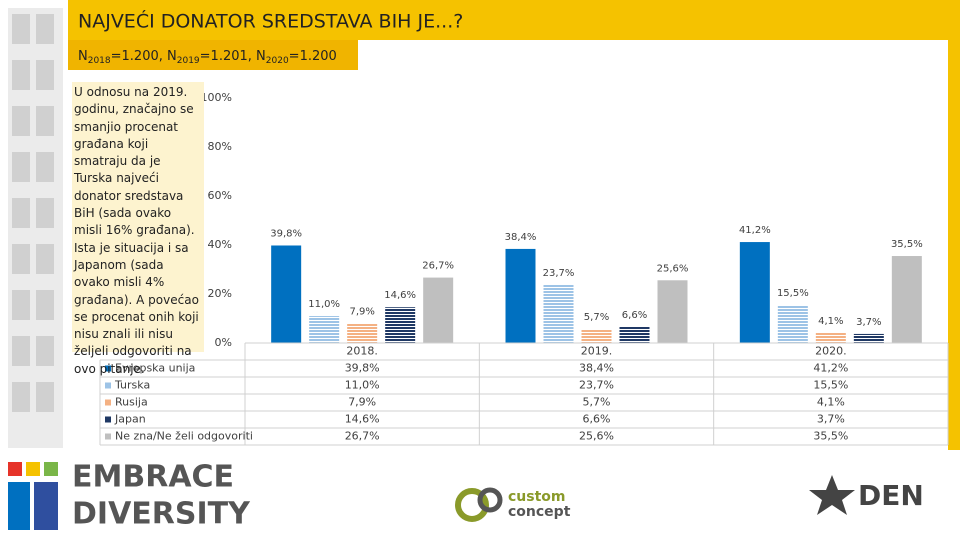 Image resolution: width=960 pixels, height=540 pixels. I want to click on logo-left: EMBRACE DIVERSITY, so click(129, 496).